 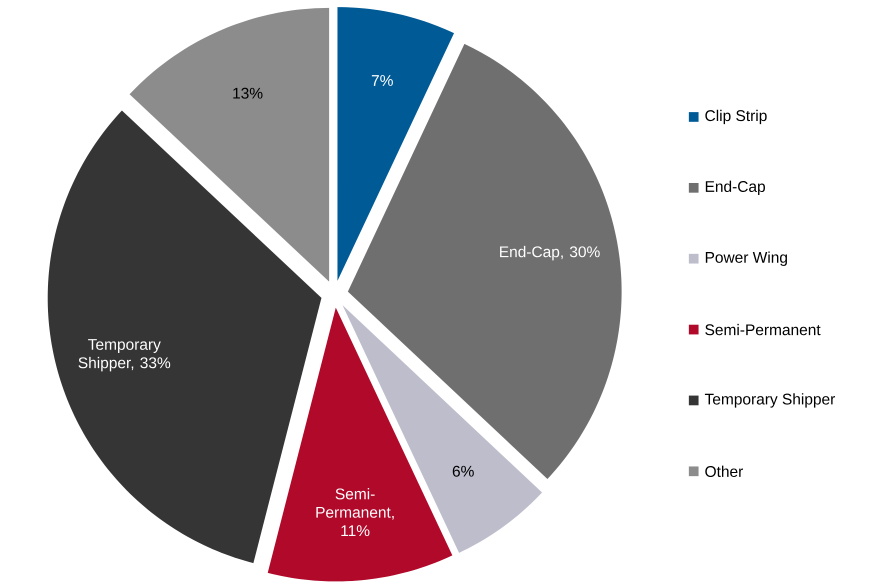 What do you see at coordinates (736, 117) in the screenshot?
I see `legend-label: Clip Strip` at bounding box center [736, 117].